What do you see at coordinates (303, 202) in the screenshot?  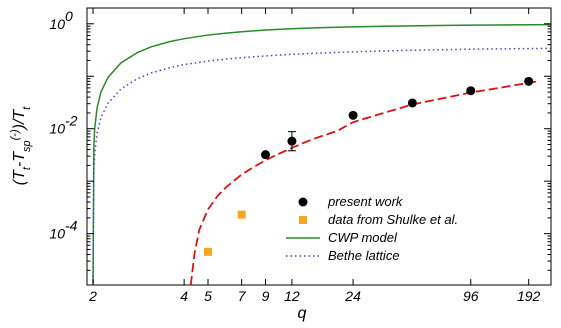 I see `legend-marker-circle` at bounding box center [303, 202].